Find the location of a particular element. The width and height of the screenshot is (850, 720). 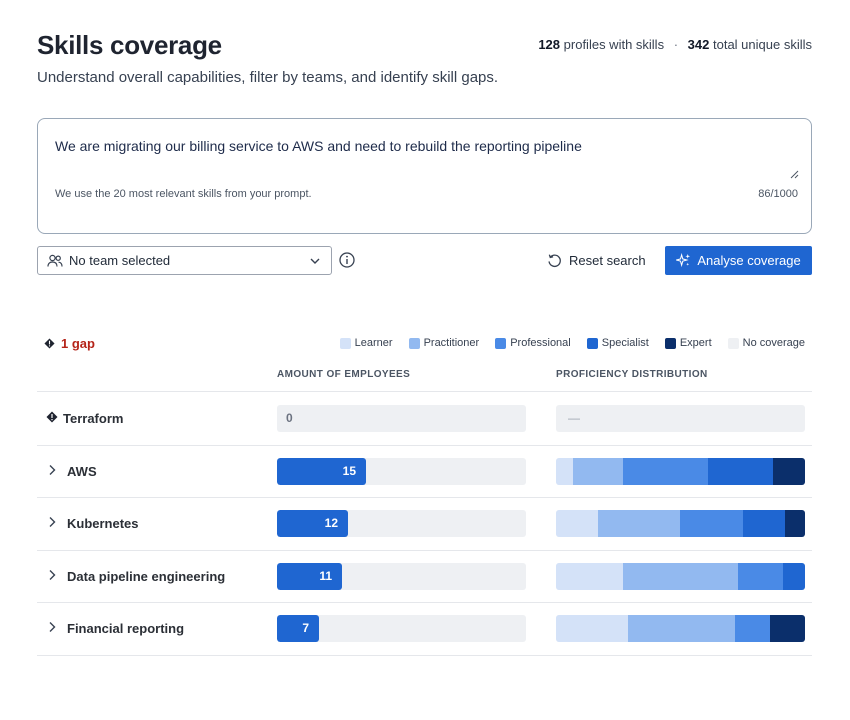

employees-count: 0 is located at coordinates (289, 418).